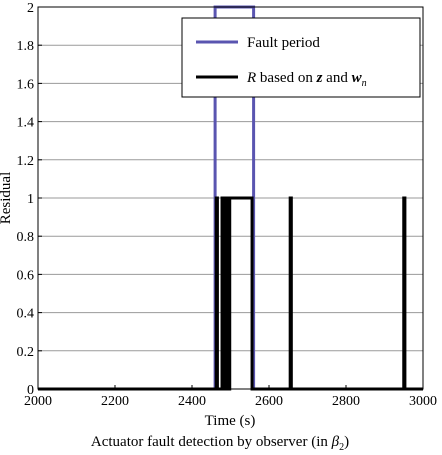 This screenshot has width=442, height=455. What do you see at coordinates (26, 123) in the screenshot?
I see `y-tick-label: 1.4` at bounding box center [26, 123].